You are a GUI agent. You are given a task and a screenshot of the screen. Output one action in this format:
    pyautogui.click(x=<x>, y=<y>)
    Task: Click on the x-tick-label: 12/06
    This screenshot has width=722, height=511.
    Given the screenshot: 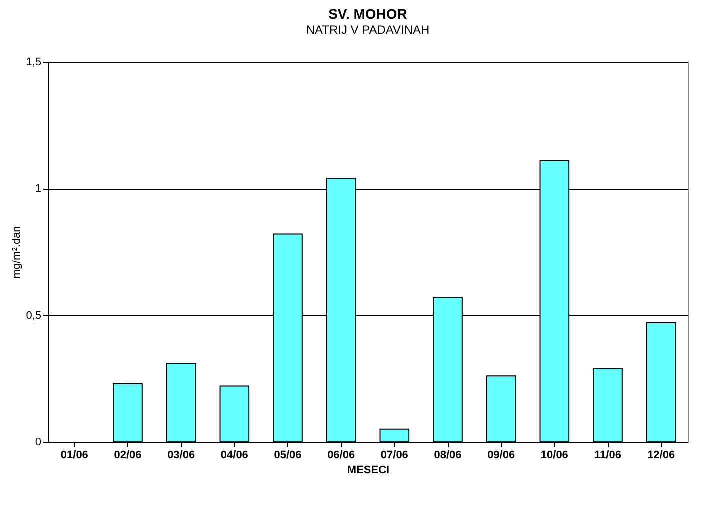 What is the action you would take?
    pyautogui.click(x=662, y=456)
    